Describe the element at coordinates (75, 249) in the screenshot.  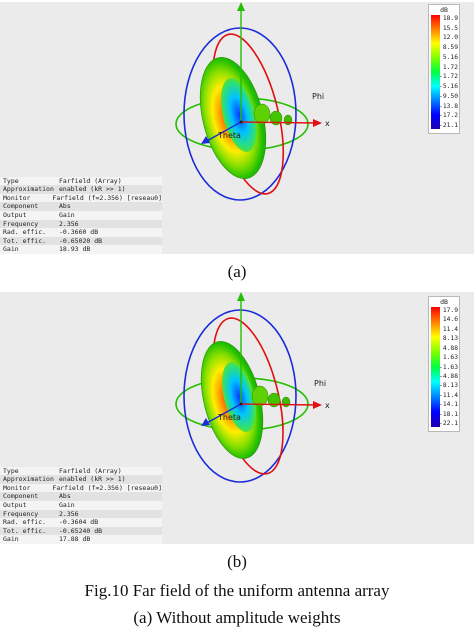
I see `info-value: 18.93 dB` at that location.